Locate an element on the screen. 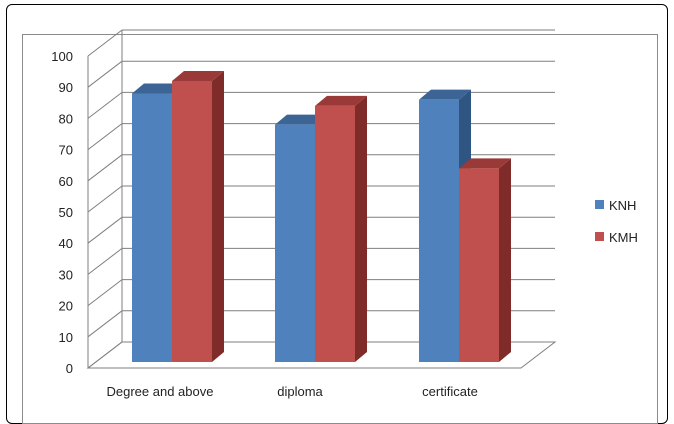 This screenshot has height=424, width=674. y-tick-label: 50 is located at coordinates (66, 212).